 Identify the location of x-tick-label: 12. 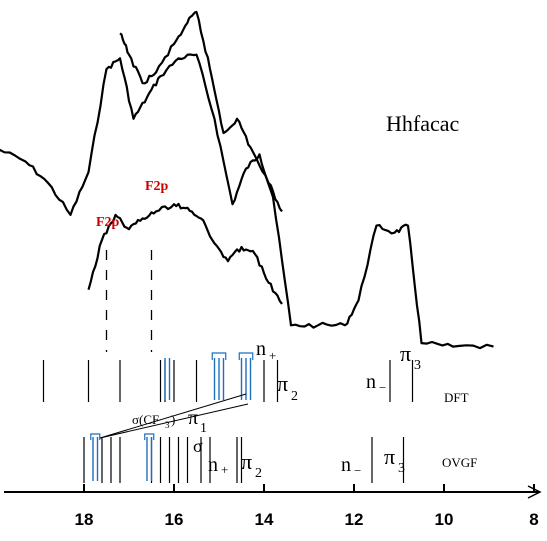
(354, 519).